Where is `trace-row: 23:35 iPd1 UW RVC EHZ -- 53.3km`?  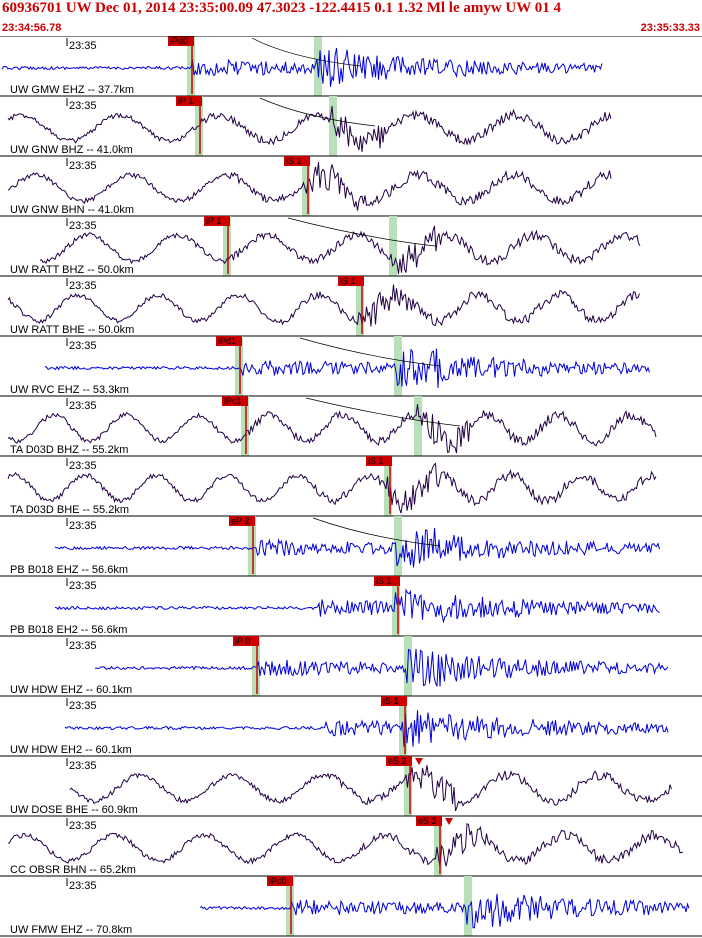 trace-row: 23:35 iPd1 UW RVC EHZ -- 53.3km is located at coordinates (351, 366).